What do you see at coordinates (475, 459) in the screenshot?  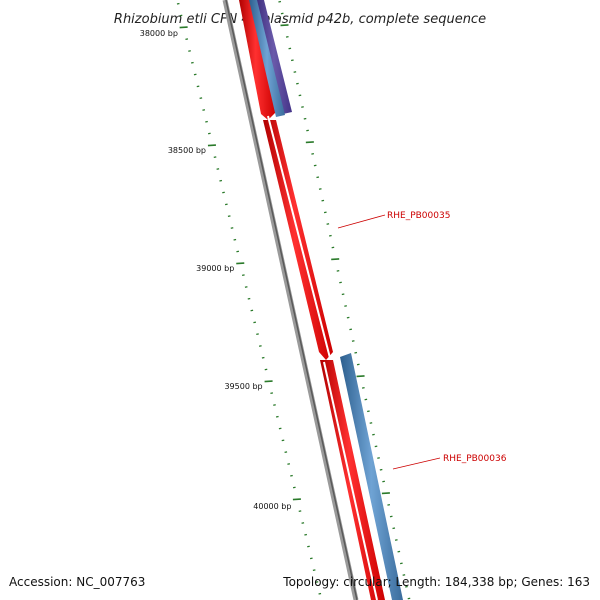 I see `gene-label-text: RHE_PB00036` at bounding box center [475, 459].